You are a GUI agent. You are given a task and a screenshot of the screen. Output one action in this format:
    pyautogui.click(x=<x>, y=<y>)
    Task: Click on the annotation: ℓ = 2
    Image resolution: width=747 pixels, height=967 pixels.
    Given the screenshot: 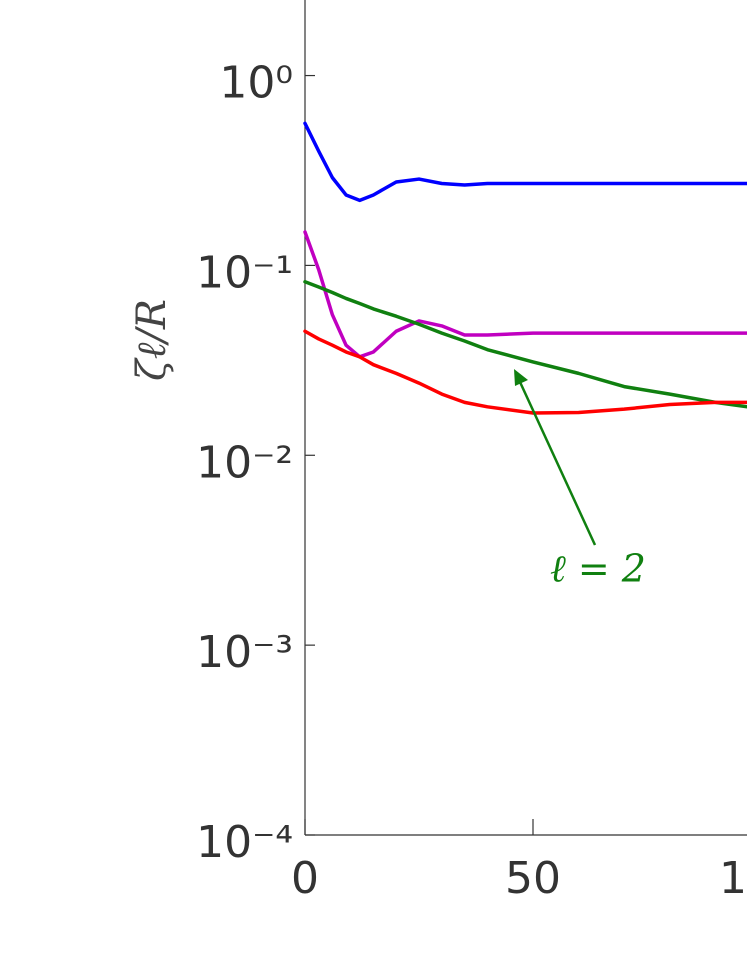 What is the action you would take?
    pyautogui.click(x=598, y=569)
    